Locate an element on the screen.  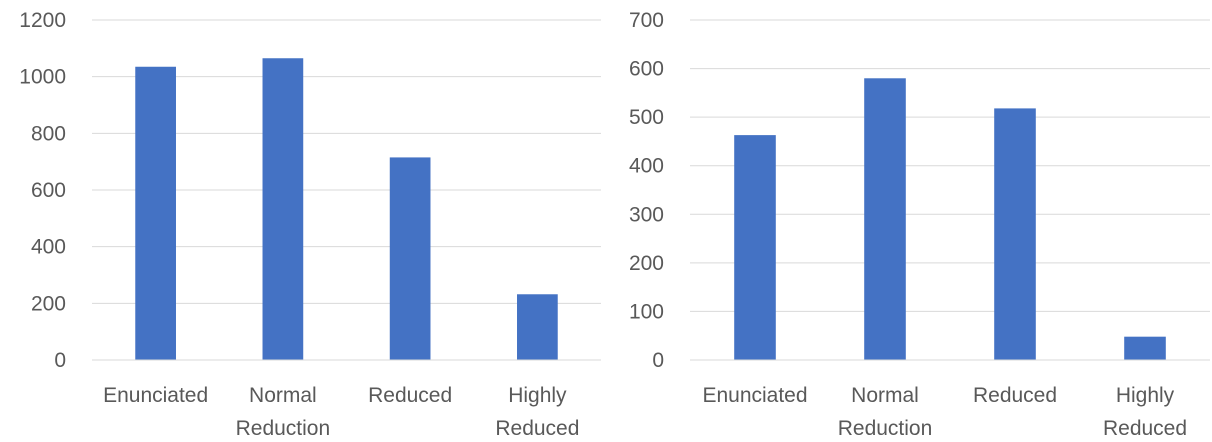
y-tick-label: 800 is located at coordinates (48, 133).